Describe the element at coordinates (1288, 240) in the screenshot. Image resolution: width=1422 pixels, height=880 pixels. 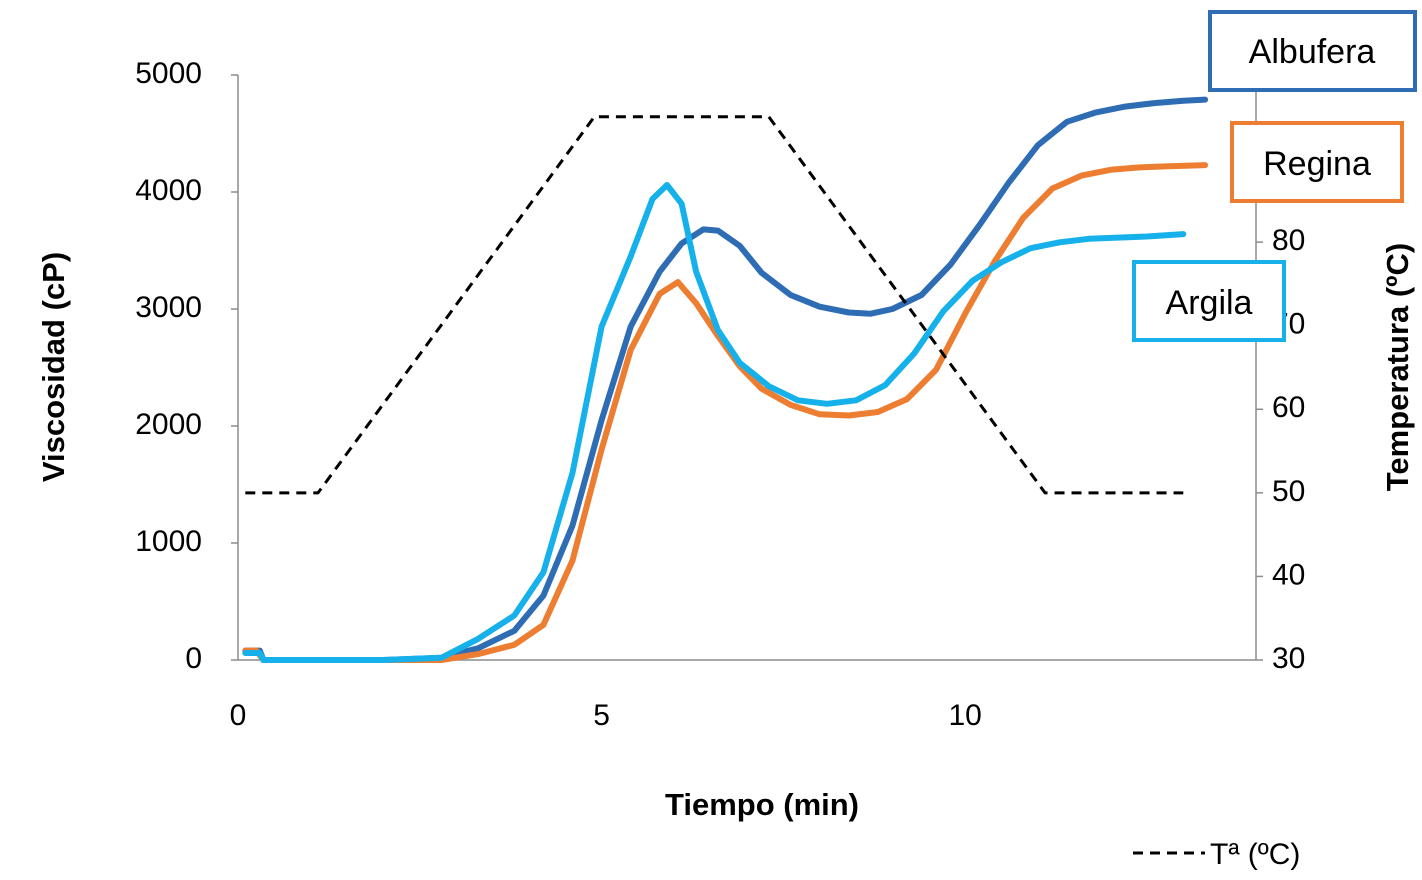
I see `right-tick-label: 80` at that location.